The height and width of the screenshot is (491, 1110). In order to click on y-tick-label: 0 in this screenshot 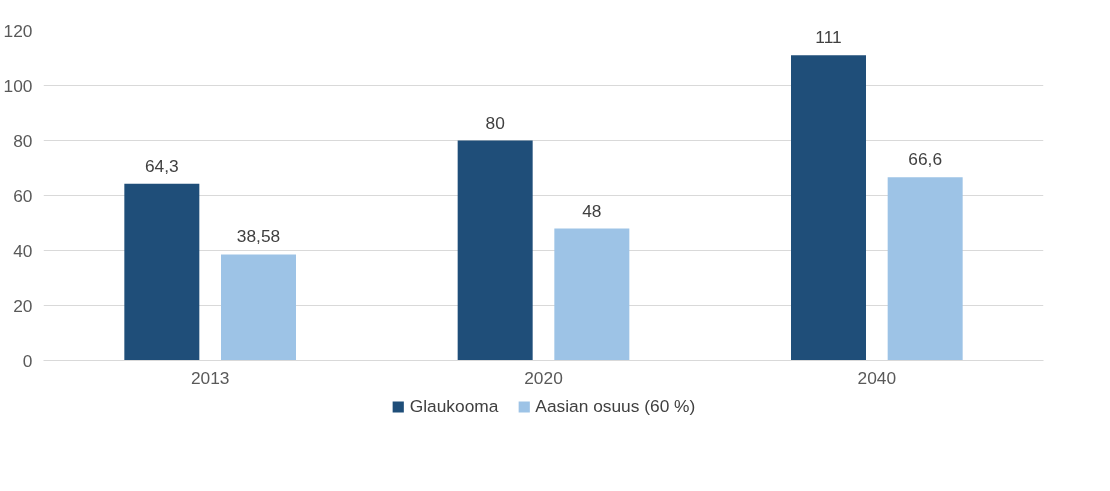, I will do `click(27, 360)`.